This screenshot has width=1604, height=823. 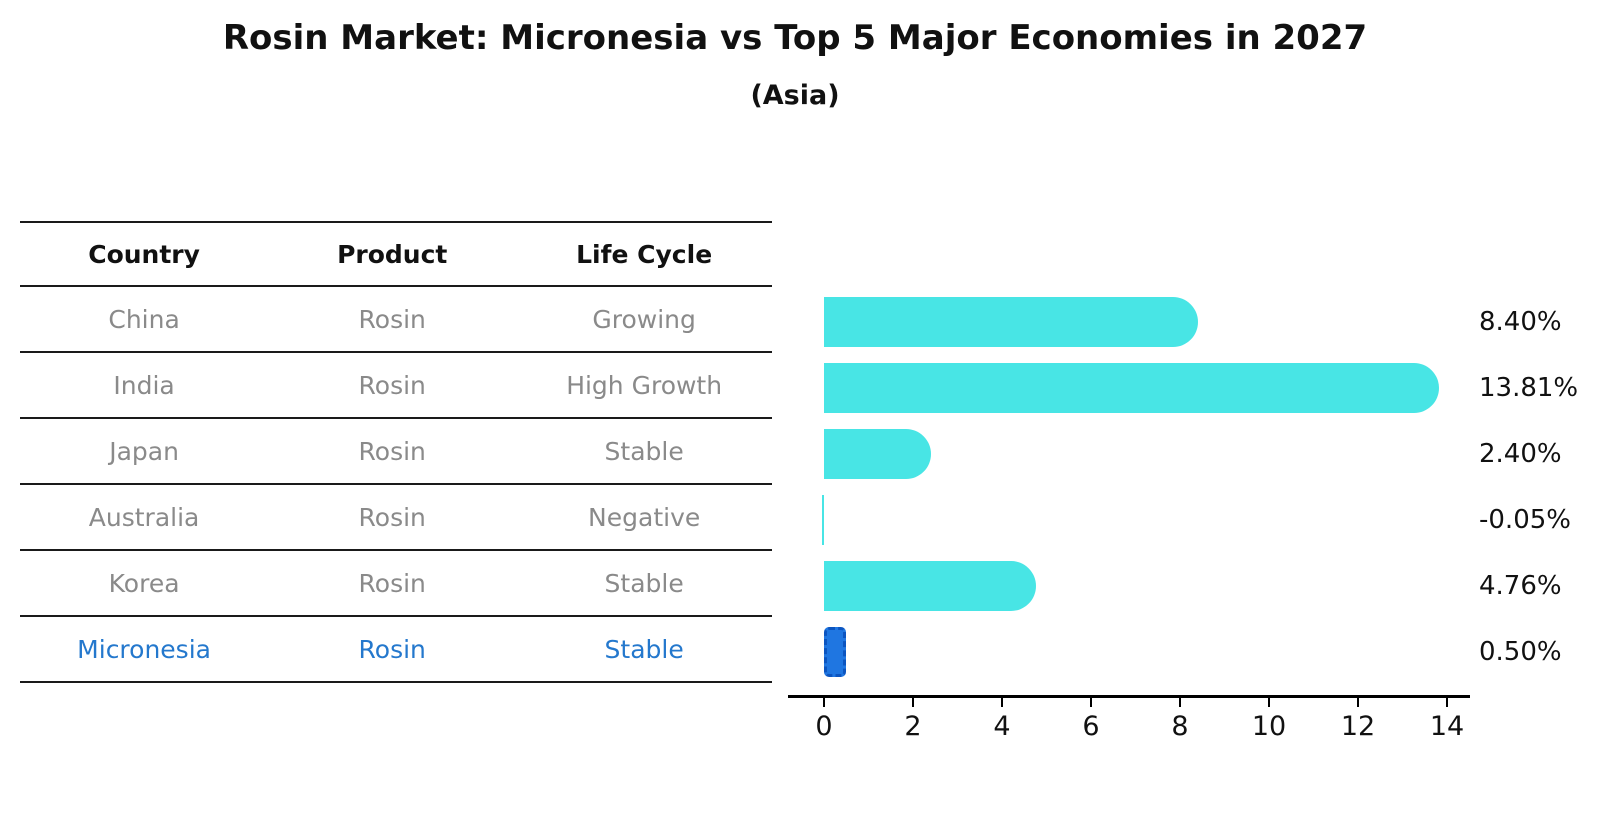 What do you see at coordinates (822, 520) in the screenshot?
I see `bar-australia` at bounding box center [822, 520].